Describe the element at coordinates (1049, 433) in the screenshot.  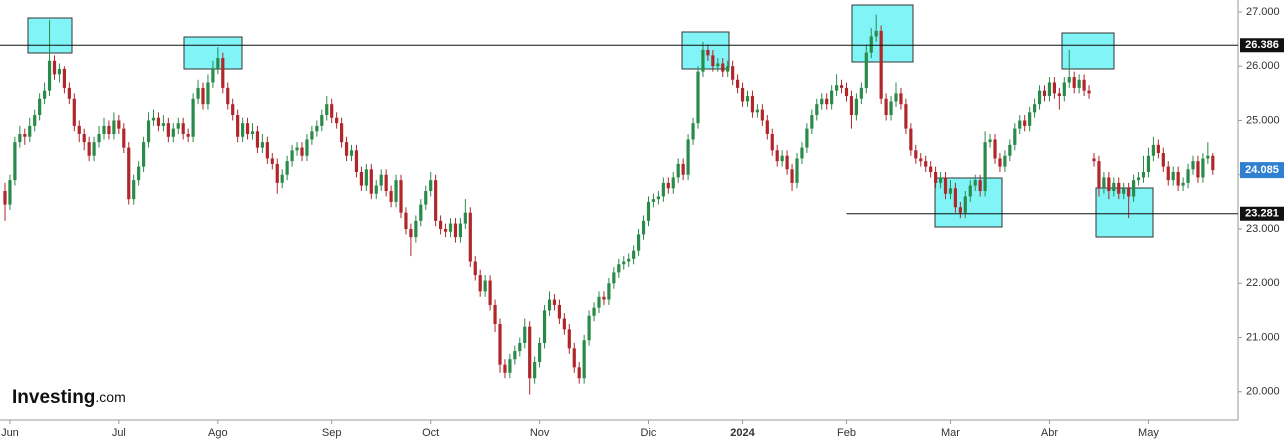
I see `x-tick-label: Abr` at that location.